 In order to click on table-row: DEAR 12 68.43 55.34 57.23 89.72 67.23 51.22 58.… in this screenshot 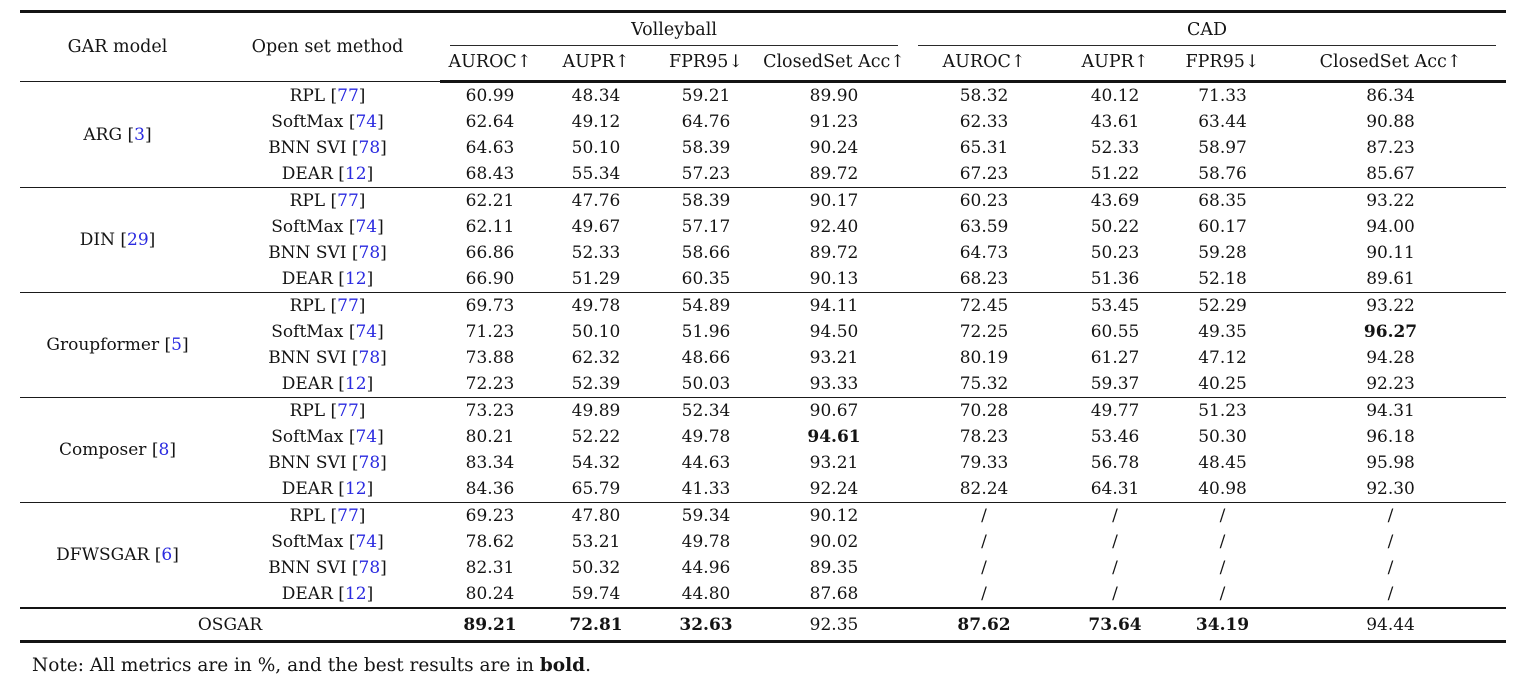, I will do `click(763, 174)`.